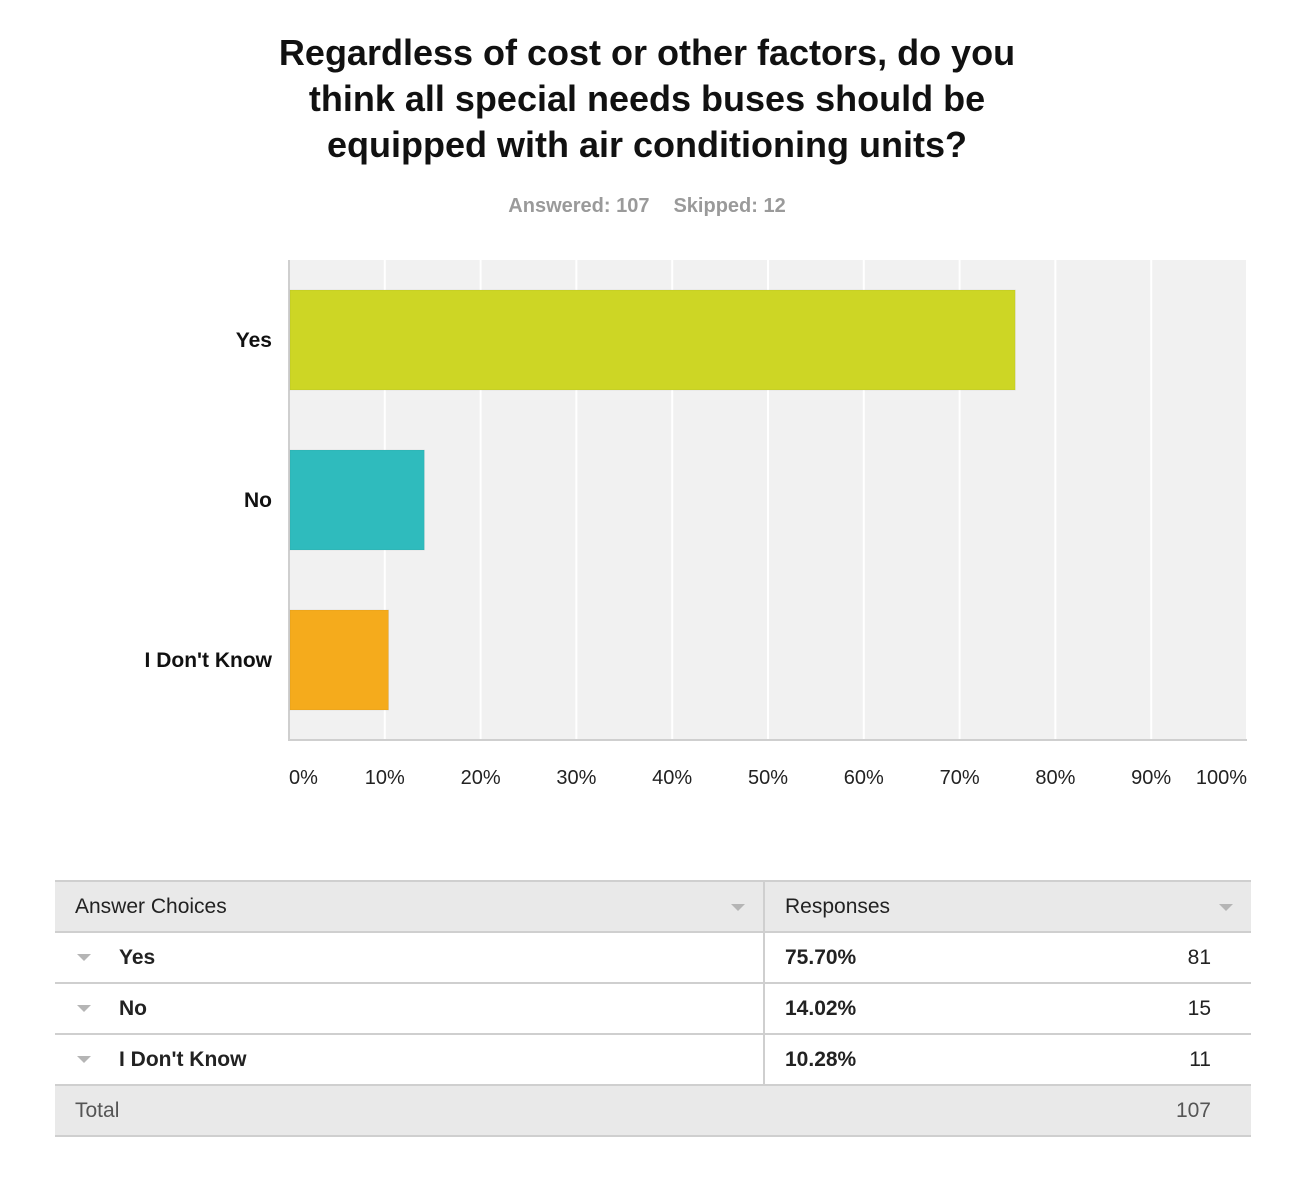  I want to click on choice-label: Yes, so click(137, 957).